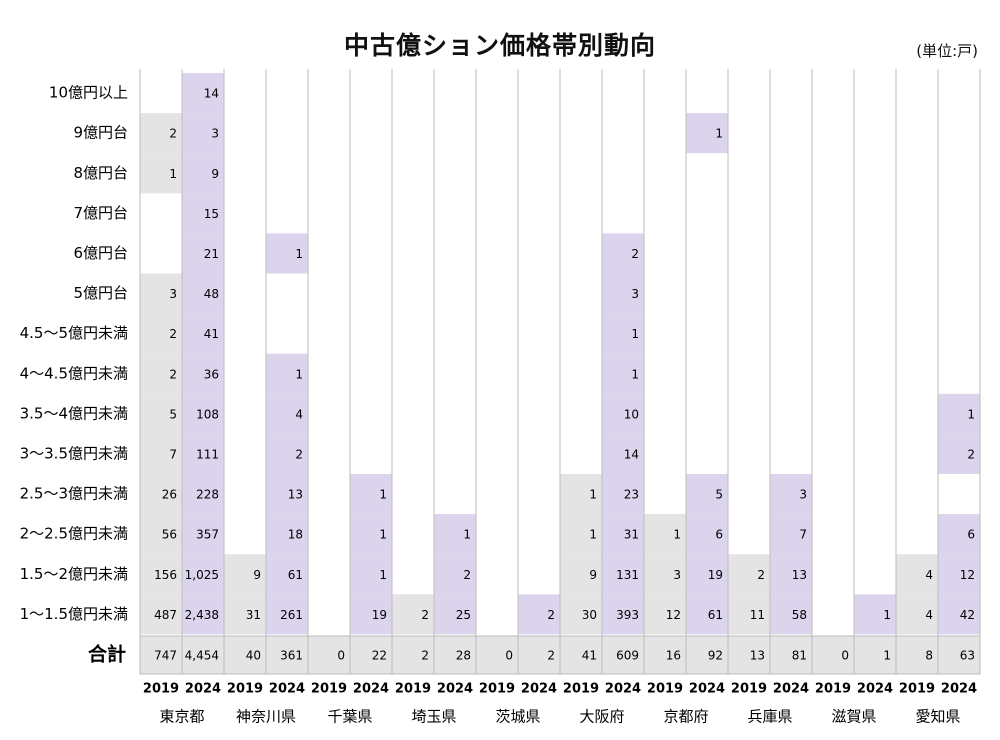 The height and width of the screenshot is (740, 1000). Describe the element at coordinates (853, 717) in the screenshot. I see `prefecture-label: 滋賀県` at that location.